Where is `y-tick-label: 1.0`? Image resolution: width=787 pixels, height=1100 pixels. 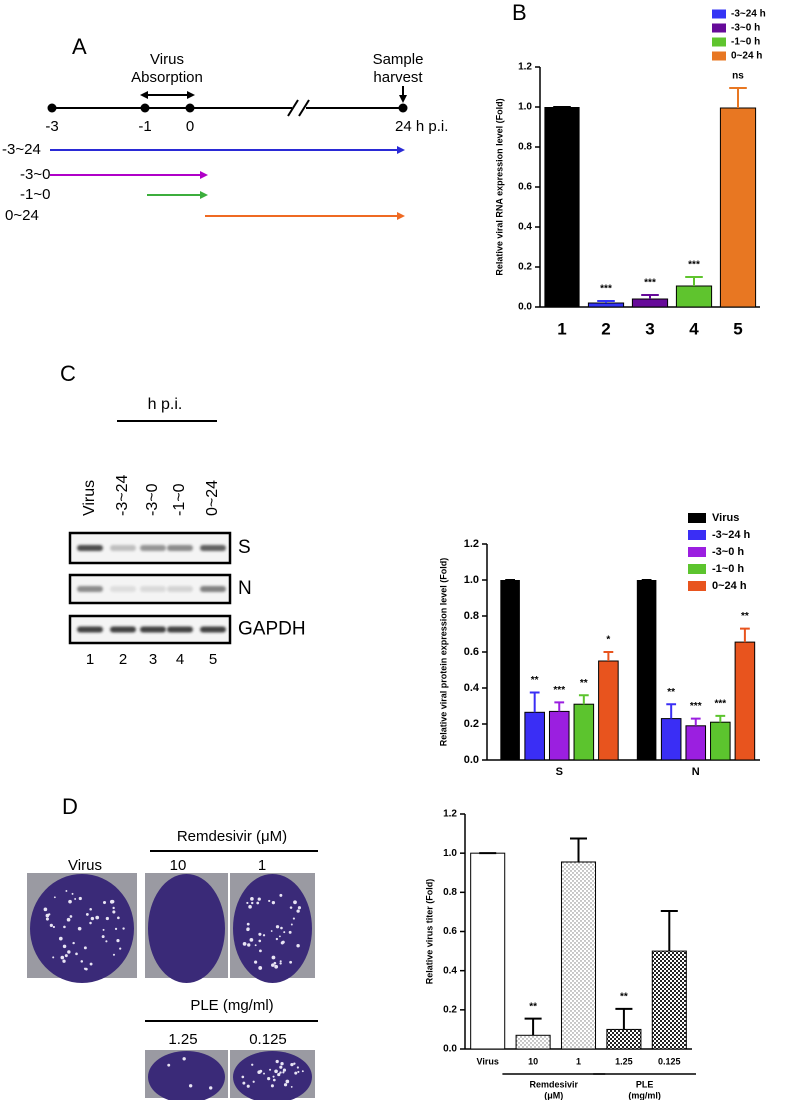
y-tick-label: 1.0 is located at coordinates (525, 107).